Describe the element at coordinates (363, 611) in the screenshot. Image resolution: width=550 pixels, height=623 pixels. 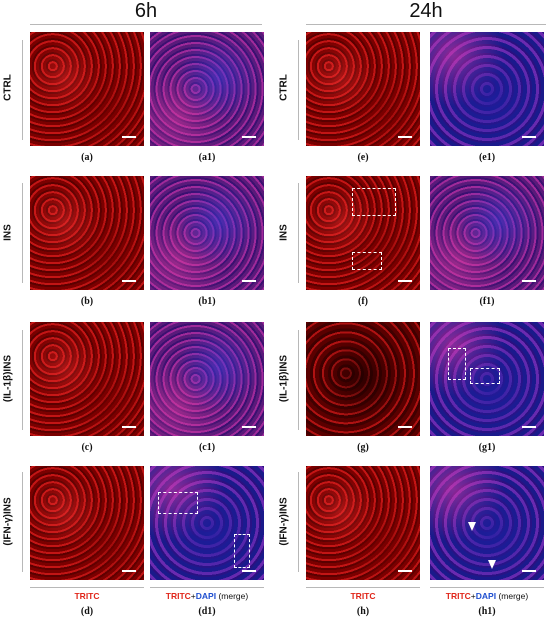
I see `caption-h: (h)` at that location.